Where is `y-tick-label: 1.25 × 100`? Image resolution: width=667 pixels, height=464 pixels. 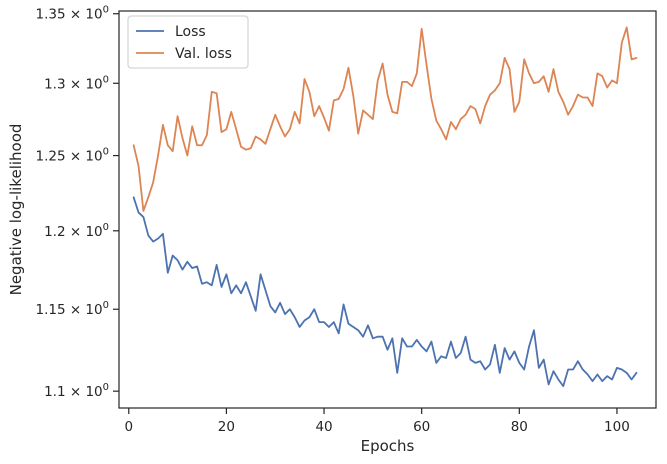
y-tick-label: 1.25 × 100 is located at coordinates (72, 156).